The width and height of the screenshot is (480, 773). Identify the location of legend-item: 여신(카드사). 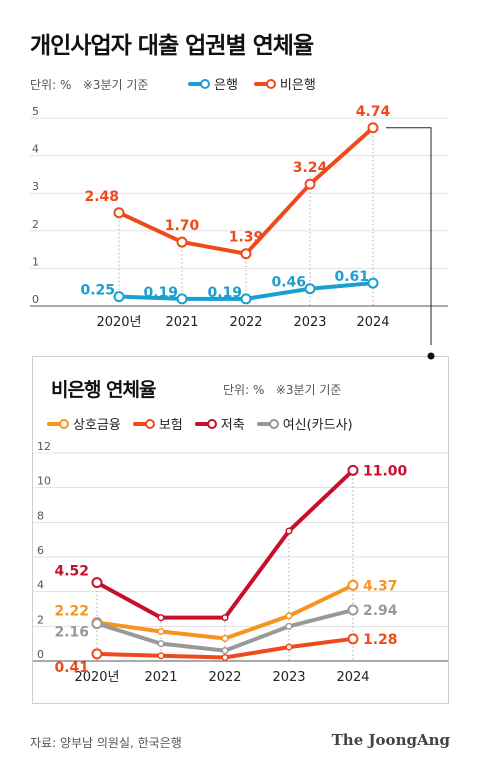
(304, 423).